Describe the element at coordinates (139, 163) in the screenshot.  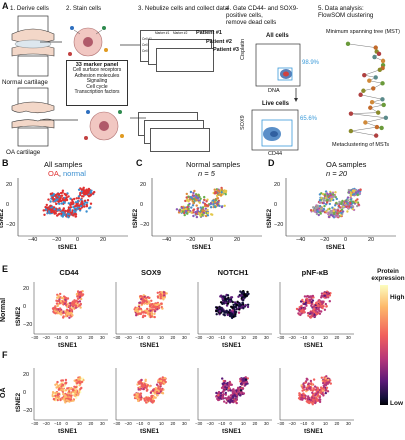
I see `panel-label-c: C` at that location.